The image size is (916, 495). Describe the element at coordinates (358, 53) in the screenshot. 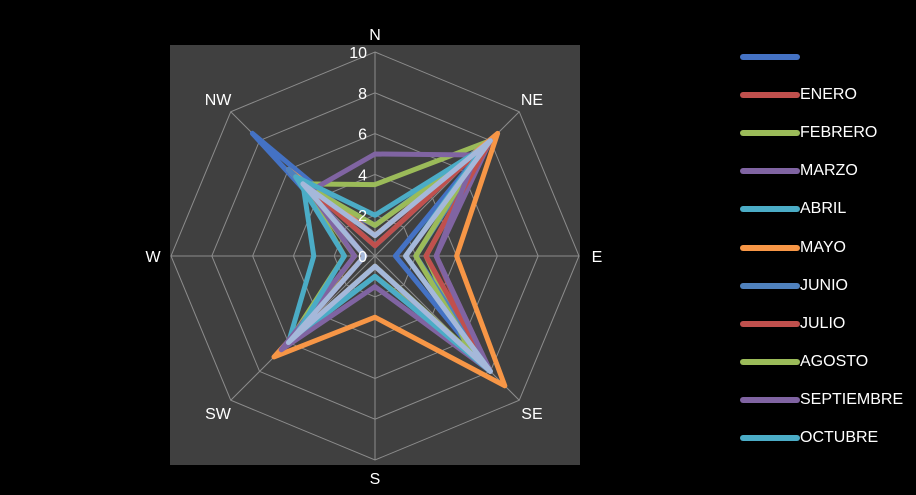

I see `radial-tick-label: 10` at that location.